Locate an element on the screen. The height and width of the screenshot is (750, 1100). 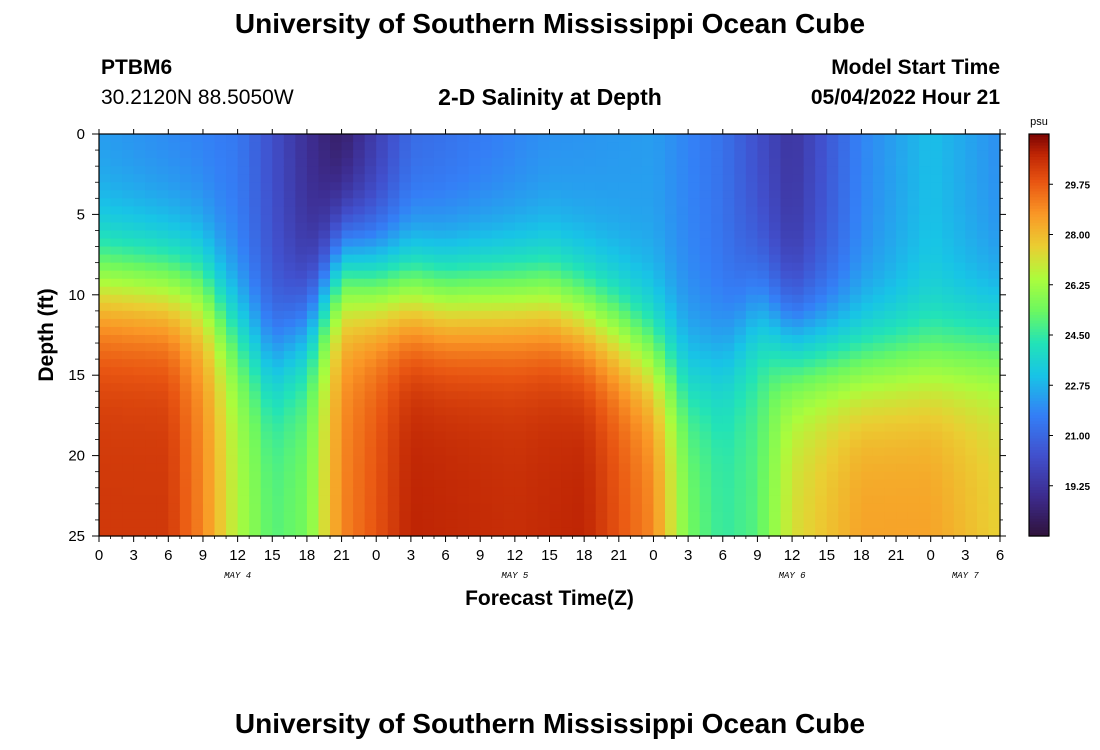
y-axis-label: Depth (ft) is located at coordinates (46, 334).